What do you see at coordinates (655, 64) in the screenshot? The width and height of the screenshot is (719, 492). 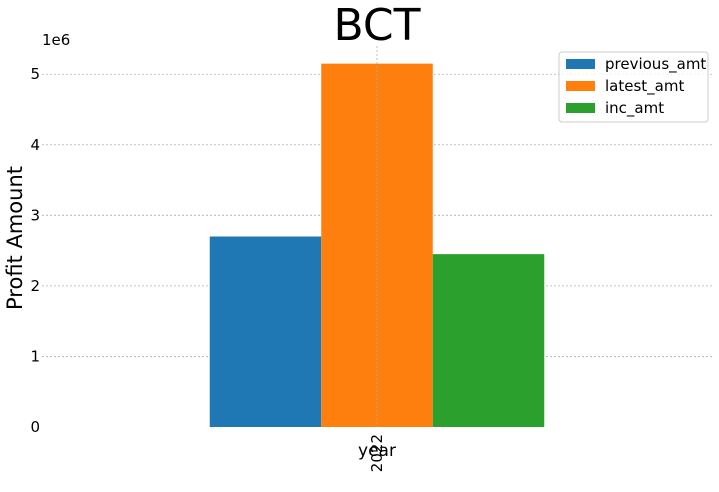 I see `legend-label-previous_amt: previous_amt` at bounding box center [655, 64].